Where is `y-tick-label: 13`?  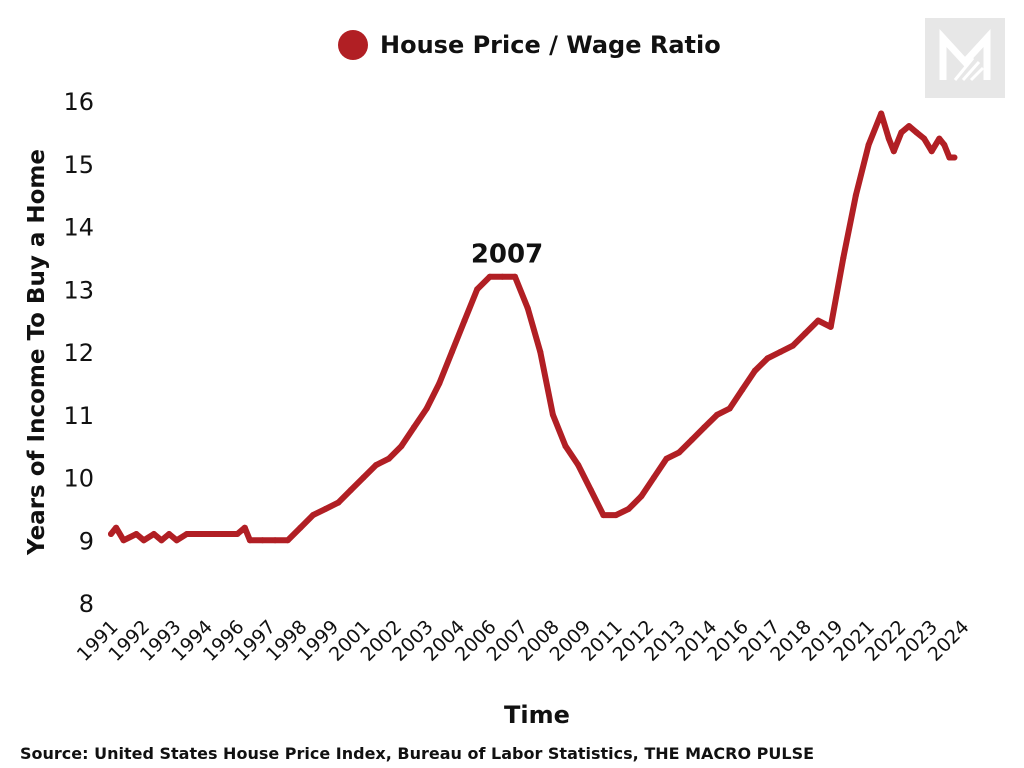
y-tick-label: 13 is located at coordinates (78, 290).